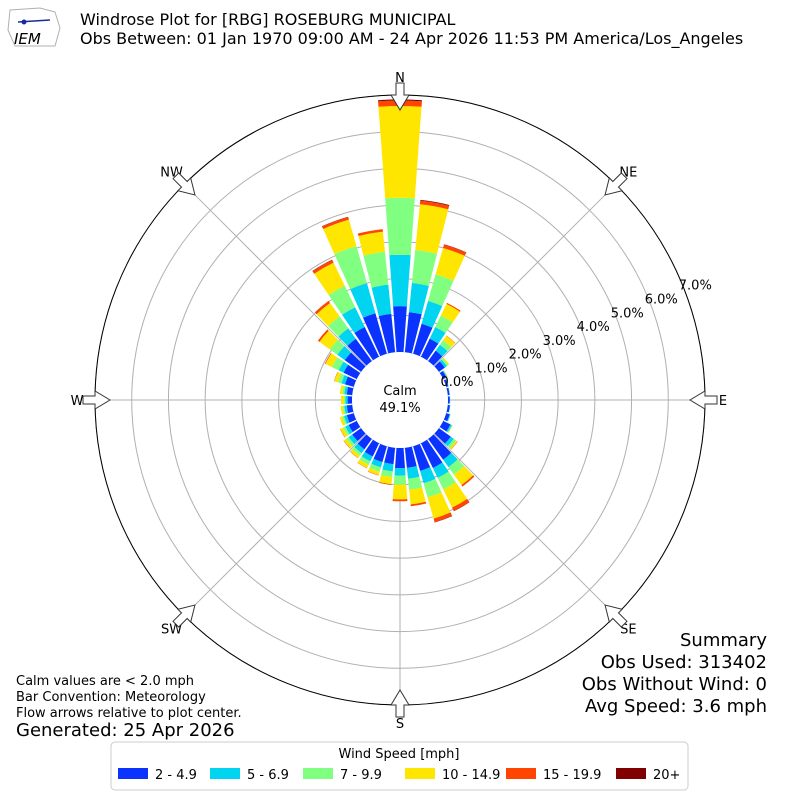 The image size is (800, 800). Describe the element at coordinates (627, 313) in the screenshot. I see `radial-tick-label-5: 5.0%` at that location.